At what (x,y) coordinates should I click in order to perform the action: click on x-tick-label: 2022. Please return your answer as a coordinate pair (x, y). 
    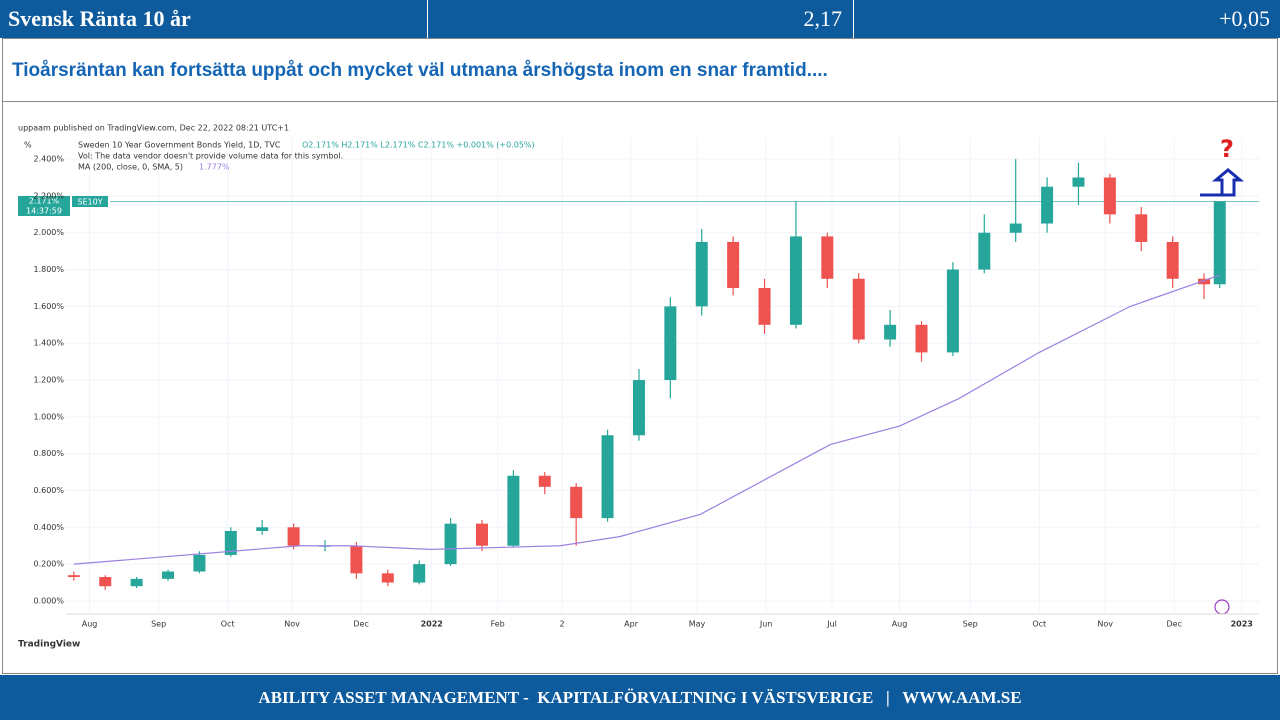
    Looking at the image, I should click on (432, 624).